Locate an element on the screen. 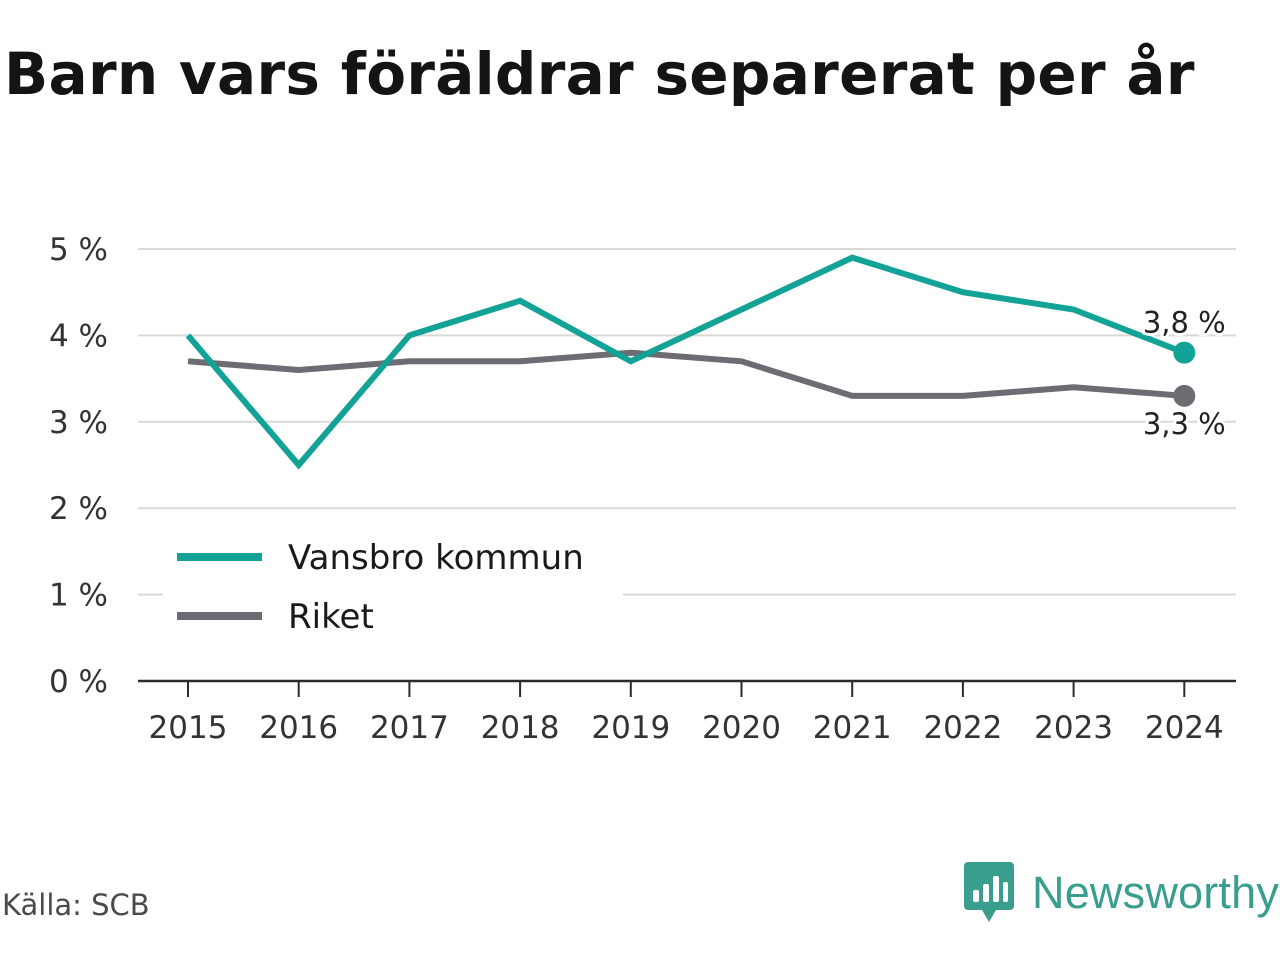 Image resolution: width=1280 pixels, height=960 pixels. end-labels: 3,8 % 3,3 % is located at coordinates (1184, 373).